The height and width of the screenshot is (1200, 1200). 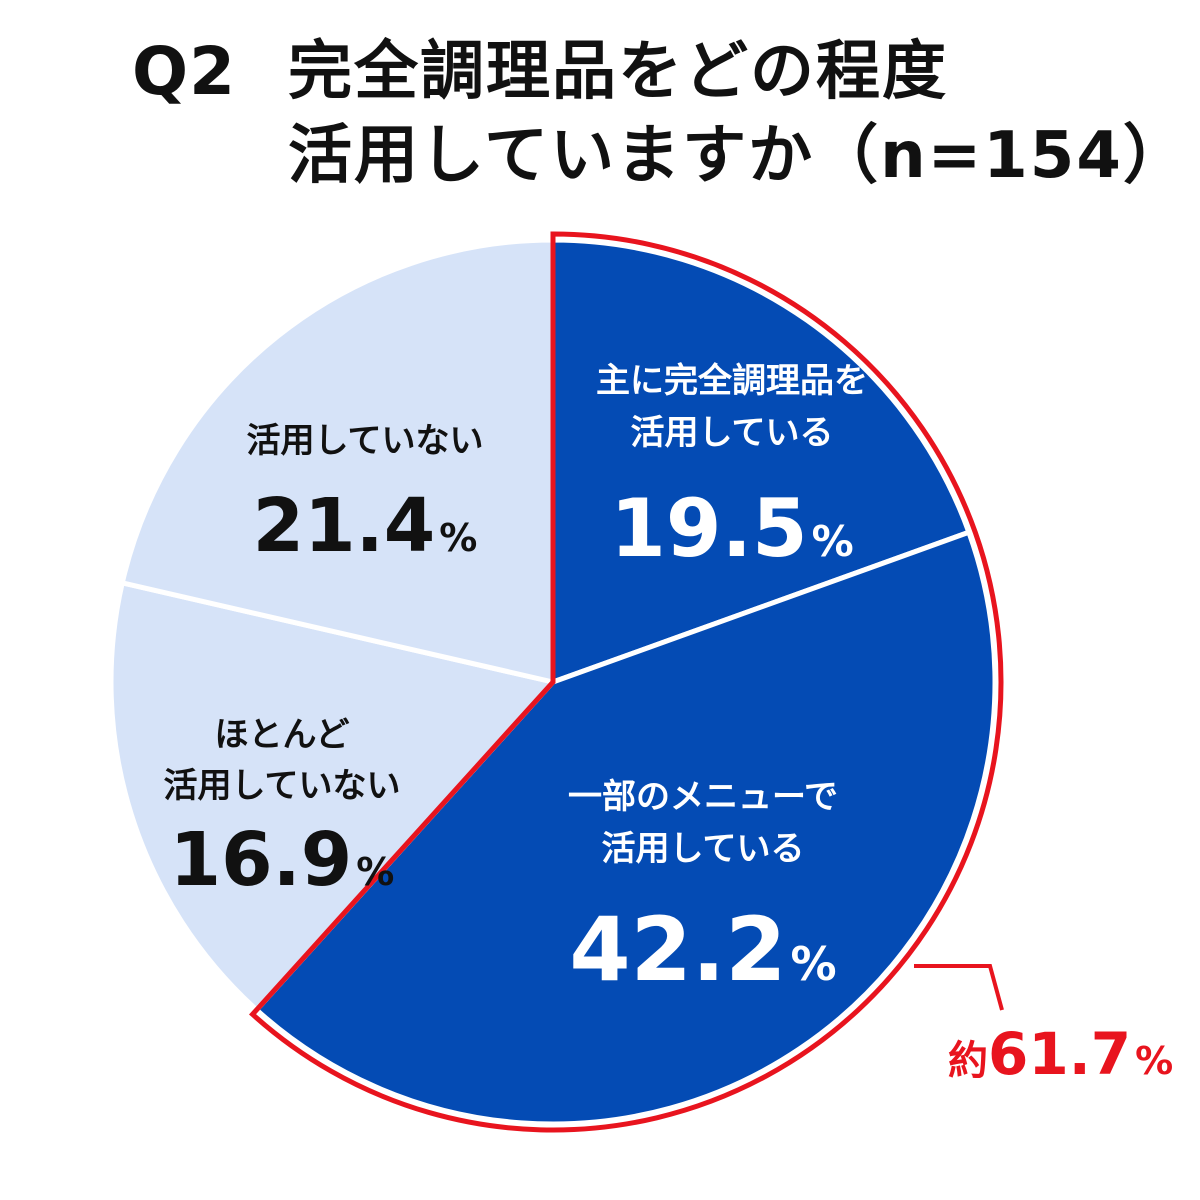 What do you see at coordinates (184, 71) in the screenshot?
I see `question-number: Q2` at bounding box center [184, 71].